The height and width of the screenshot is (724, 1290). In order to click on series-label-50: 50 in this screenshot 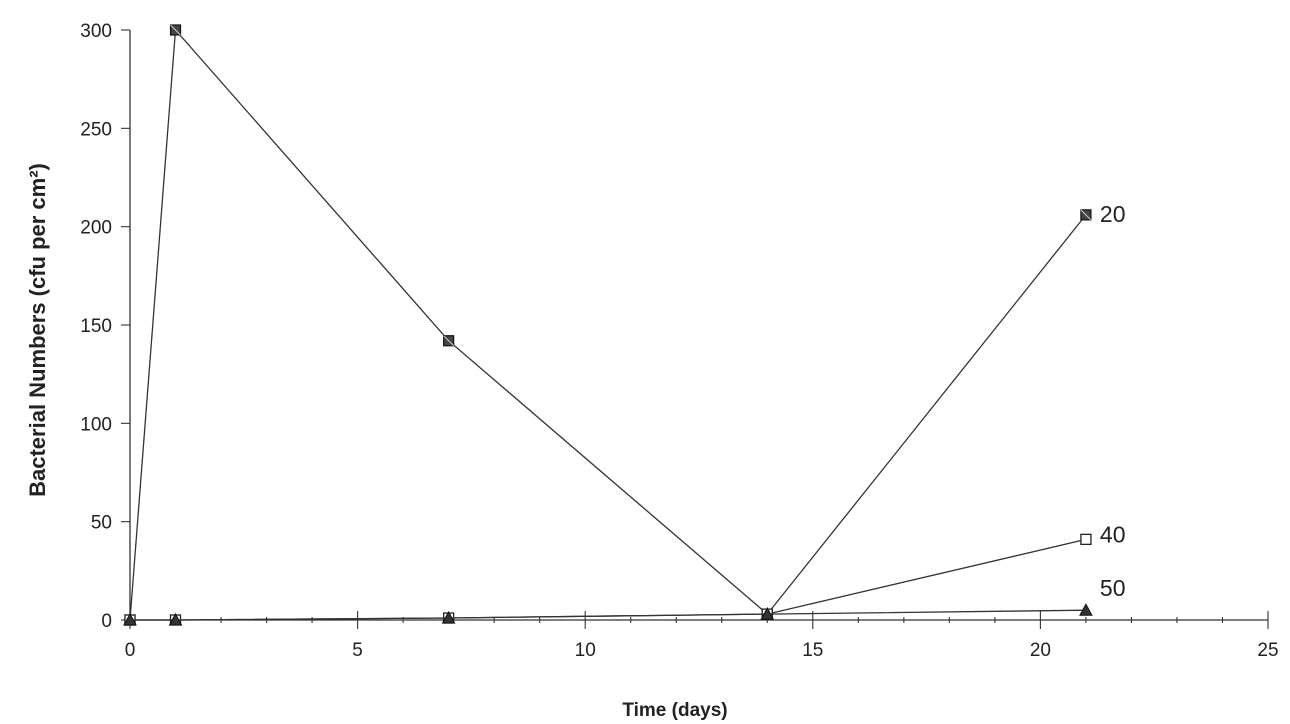, I will do `click(1113, 588)`.